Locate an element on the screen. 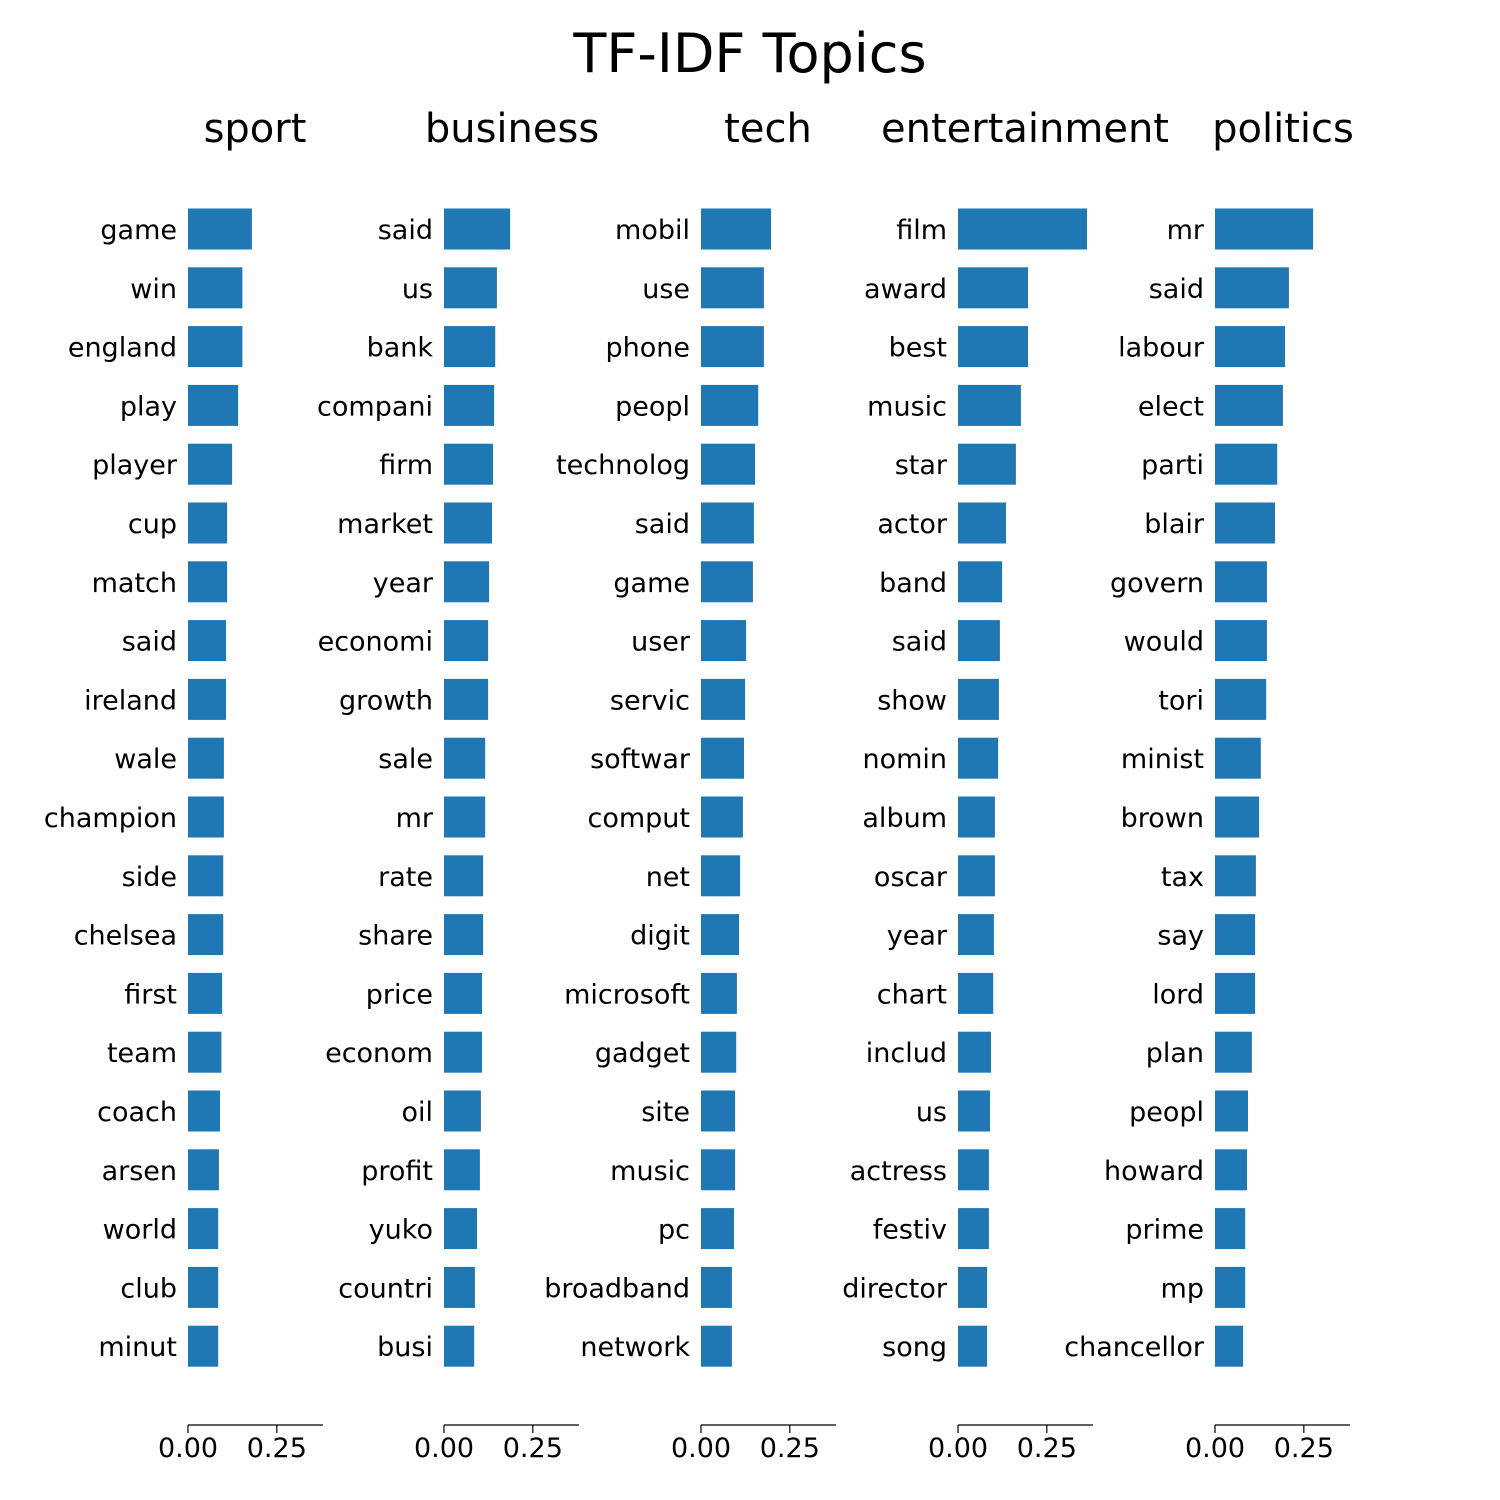 This screenshot has height=1500, width=1500. bar-pc is located at coordinates (717, 1229).